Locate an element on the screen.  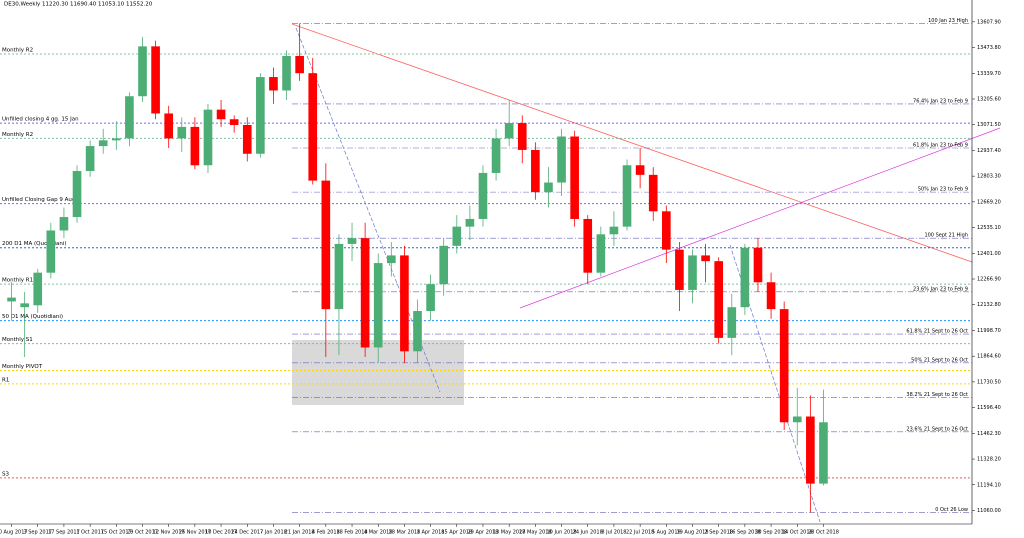
x-tick-label: 10 Dec 2017 is located at coordinates (221, 533).